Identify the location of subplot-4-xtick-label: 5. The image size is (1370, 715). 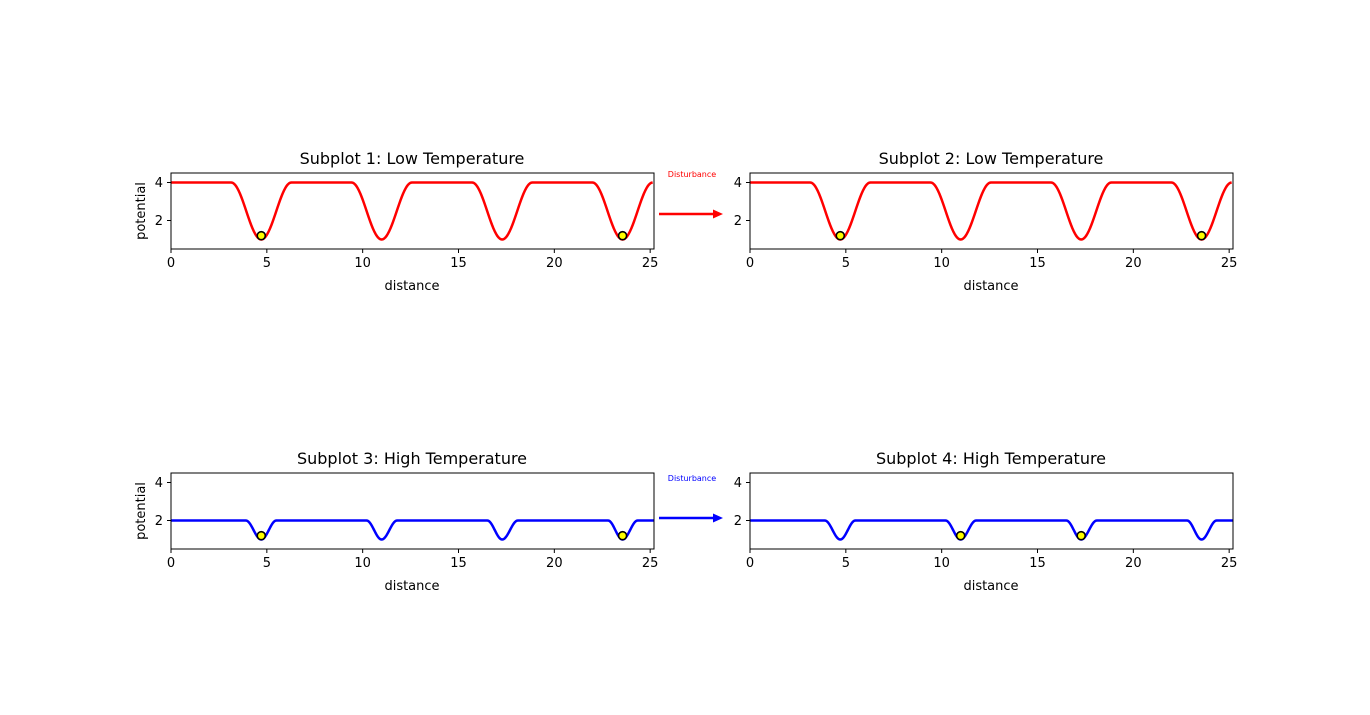
(846, 563).